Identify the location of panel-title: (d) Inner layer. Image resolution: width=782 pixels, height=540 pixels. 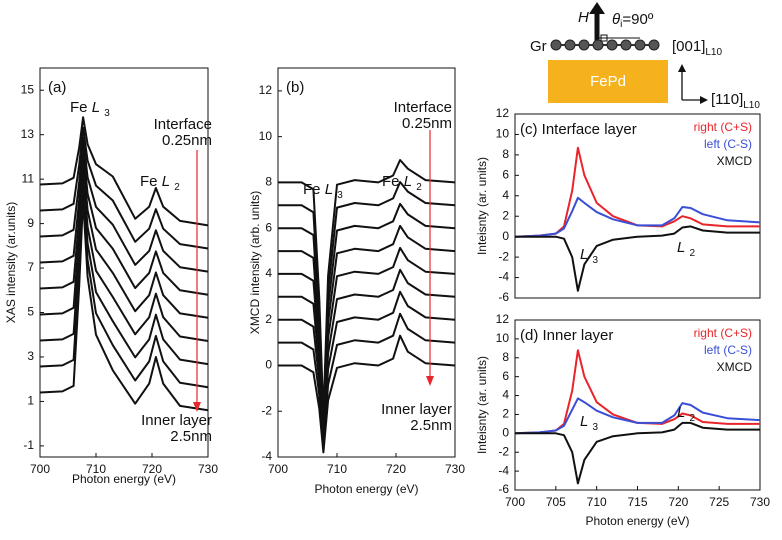
(566, 335).